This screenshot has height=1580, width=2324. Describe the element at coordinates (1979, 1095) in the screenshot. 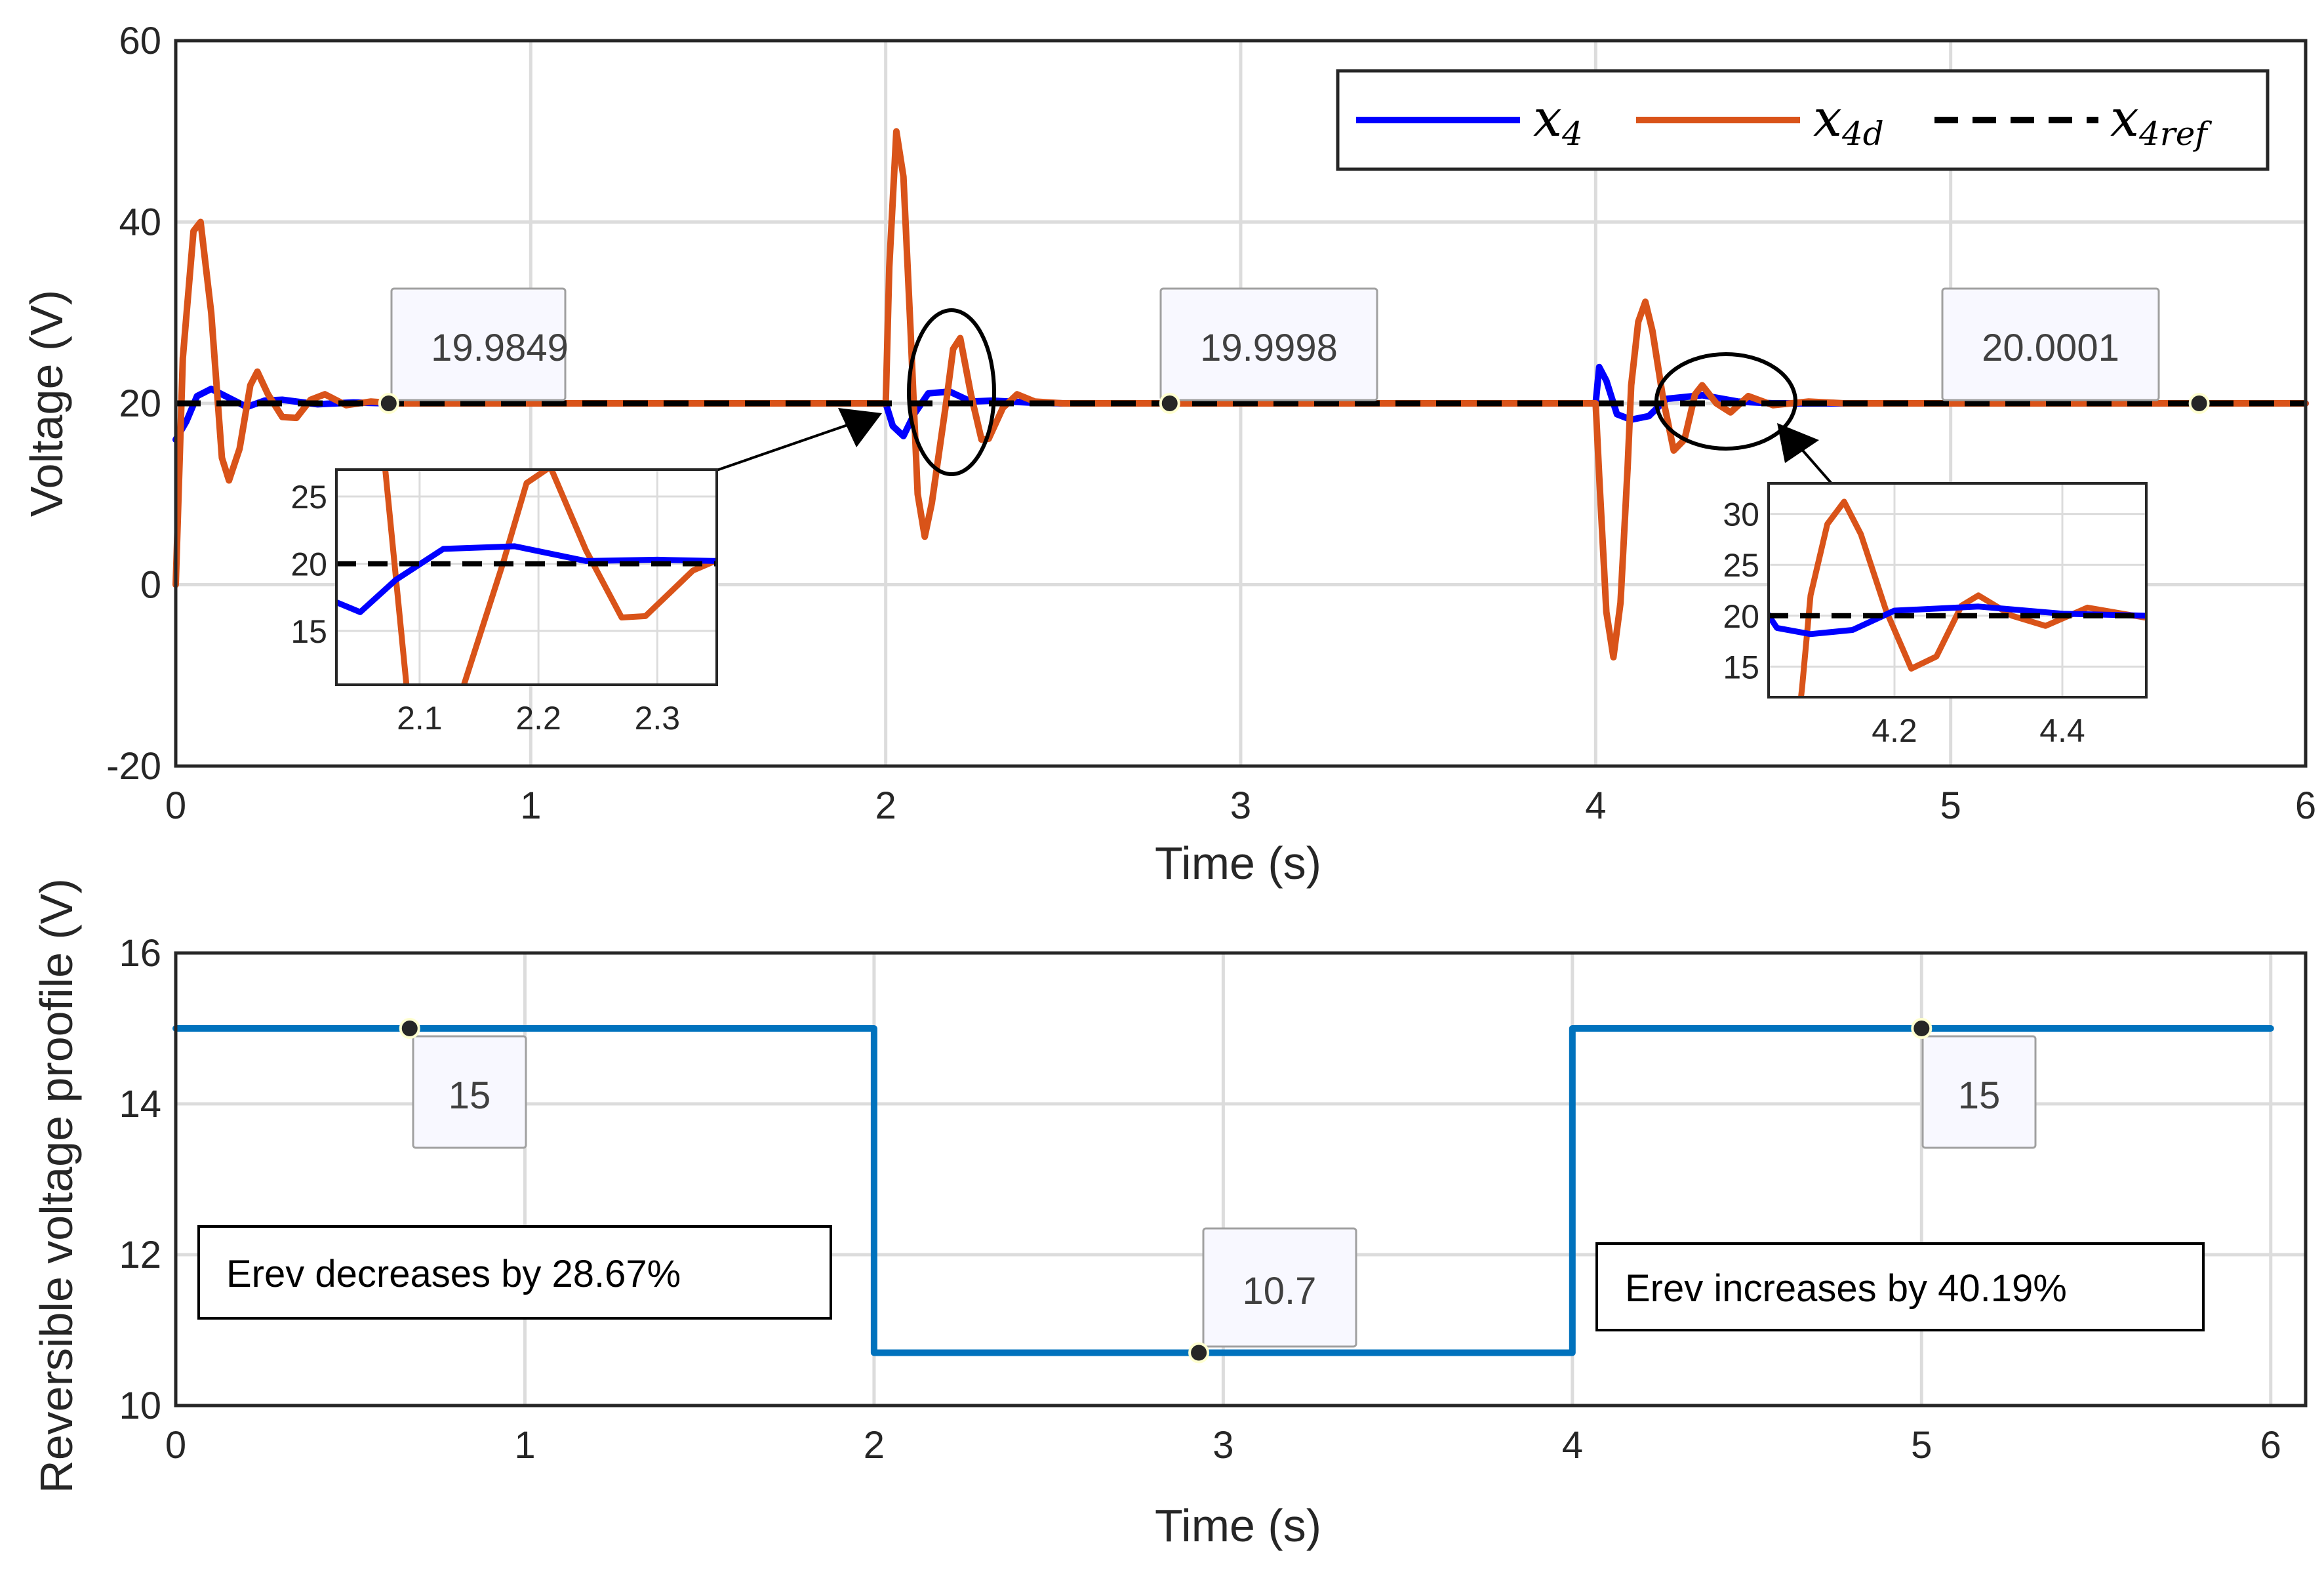

I see `datatip-bottom-3-label: 15` at that location.